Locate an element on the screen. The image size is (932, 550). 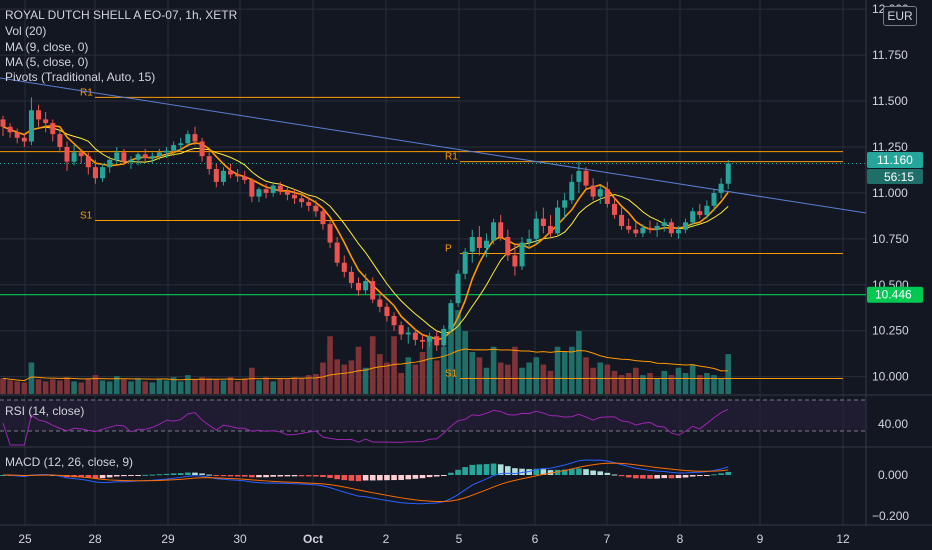
pivot-label-4: S1 is located at coordinates (451, 373).